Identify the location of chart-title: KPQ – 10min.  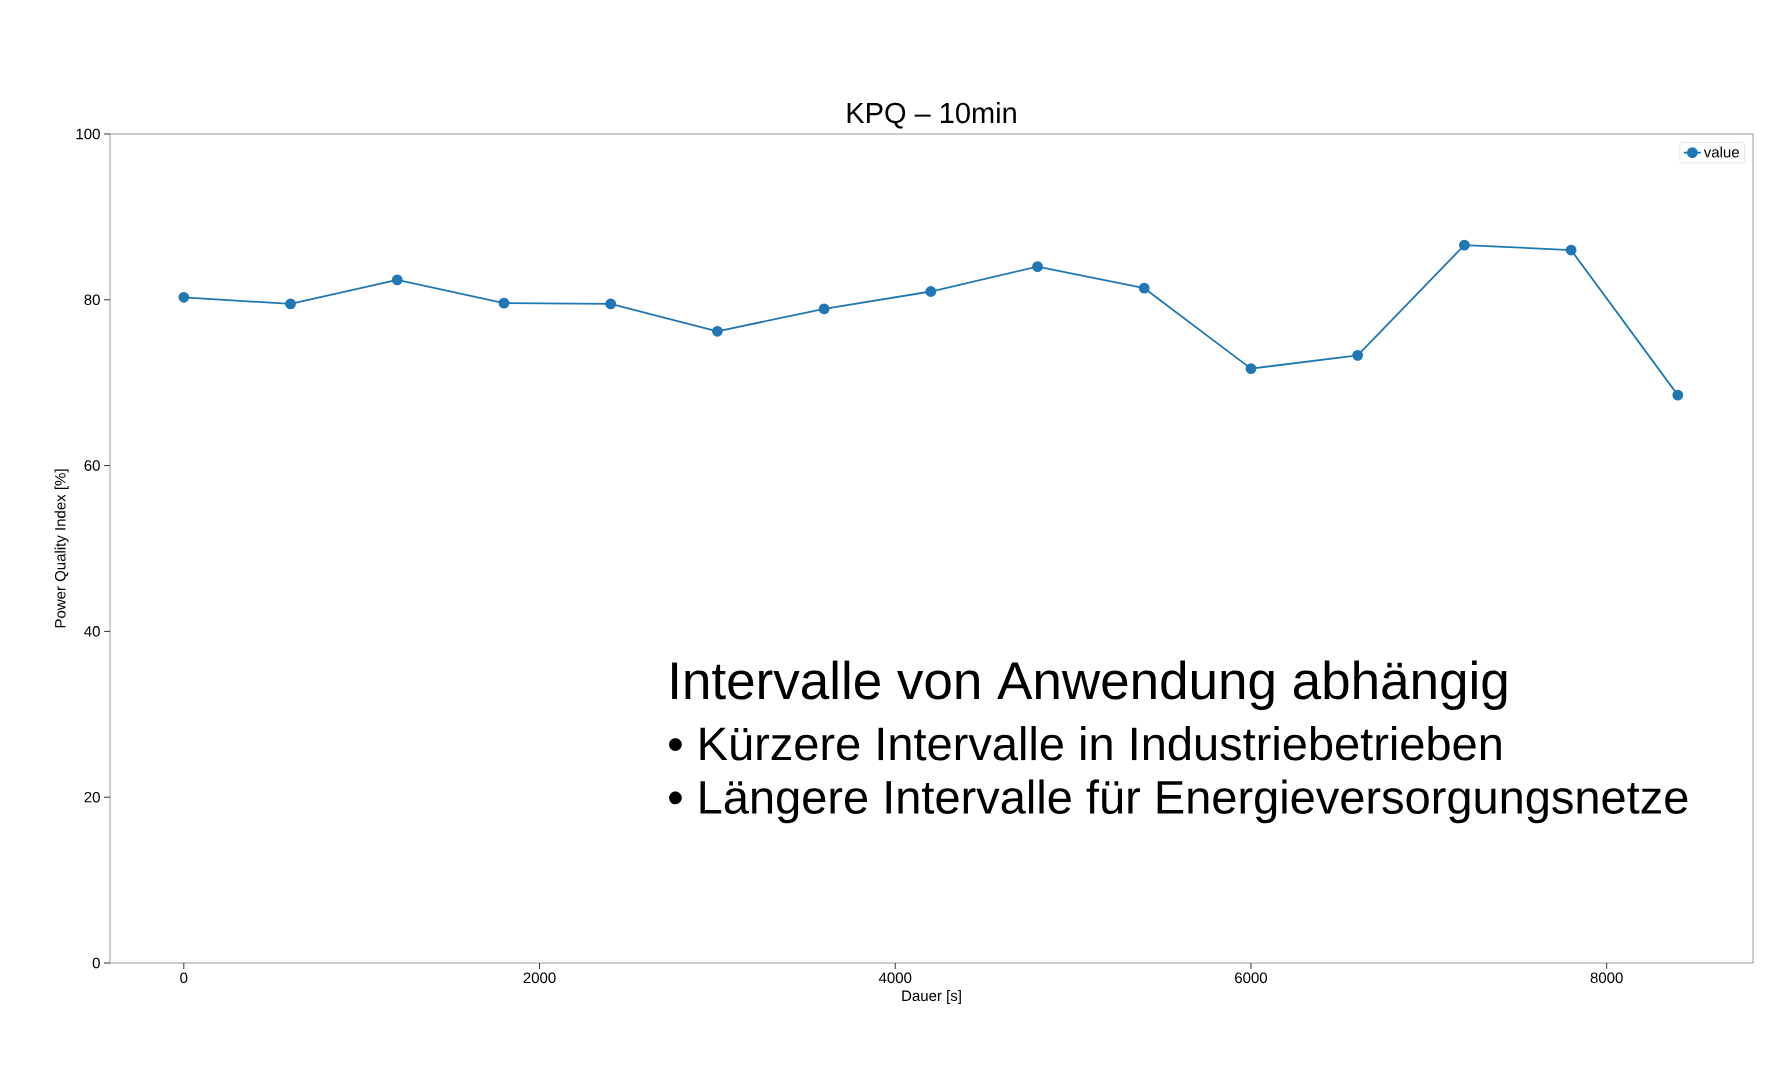
(931, 115).